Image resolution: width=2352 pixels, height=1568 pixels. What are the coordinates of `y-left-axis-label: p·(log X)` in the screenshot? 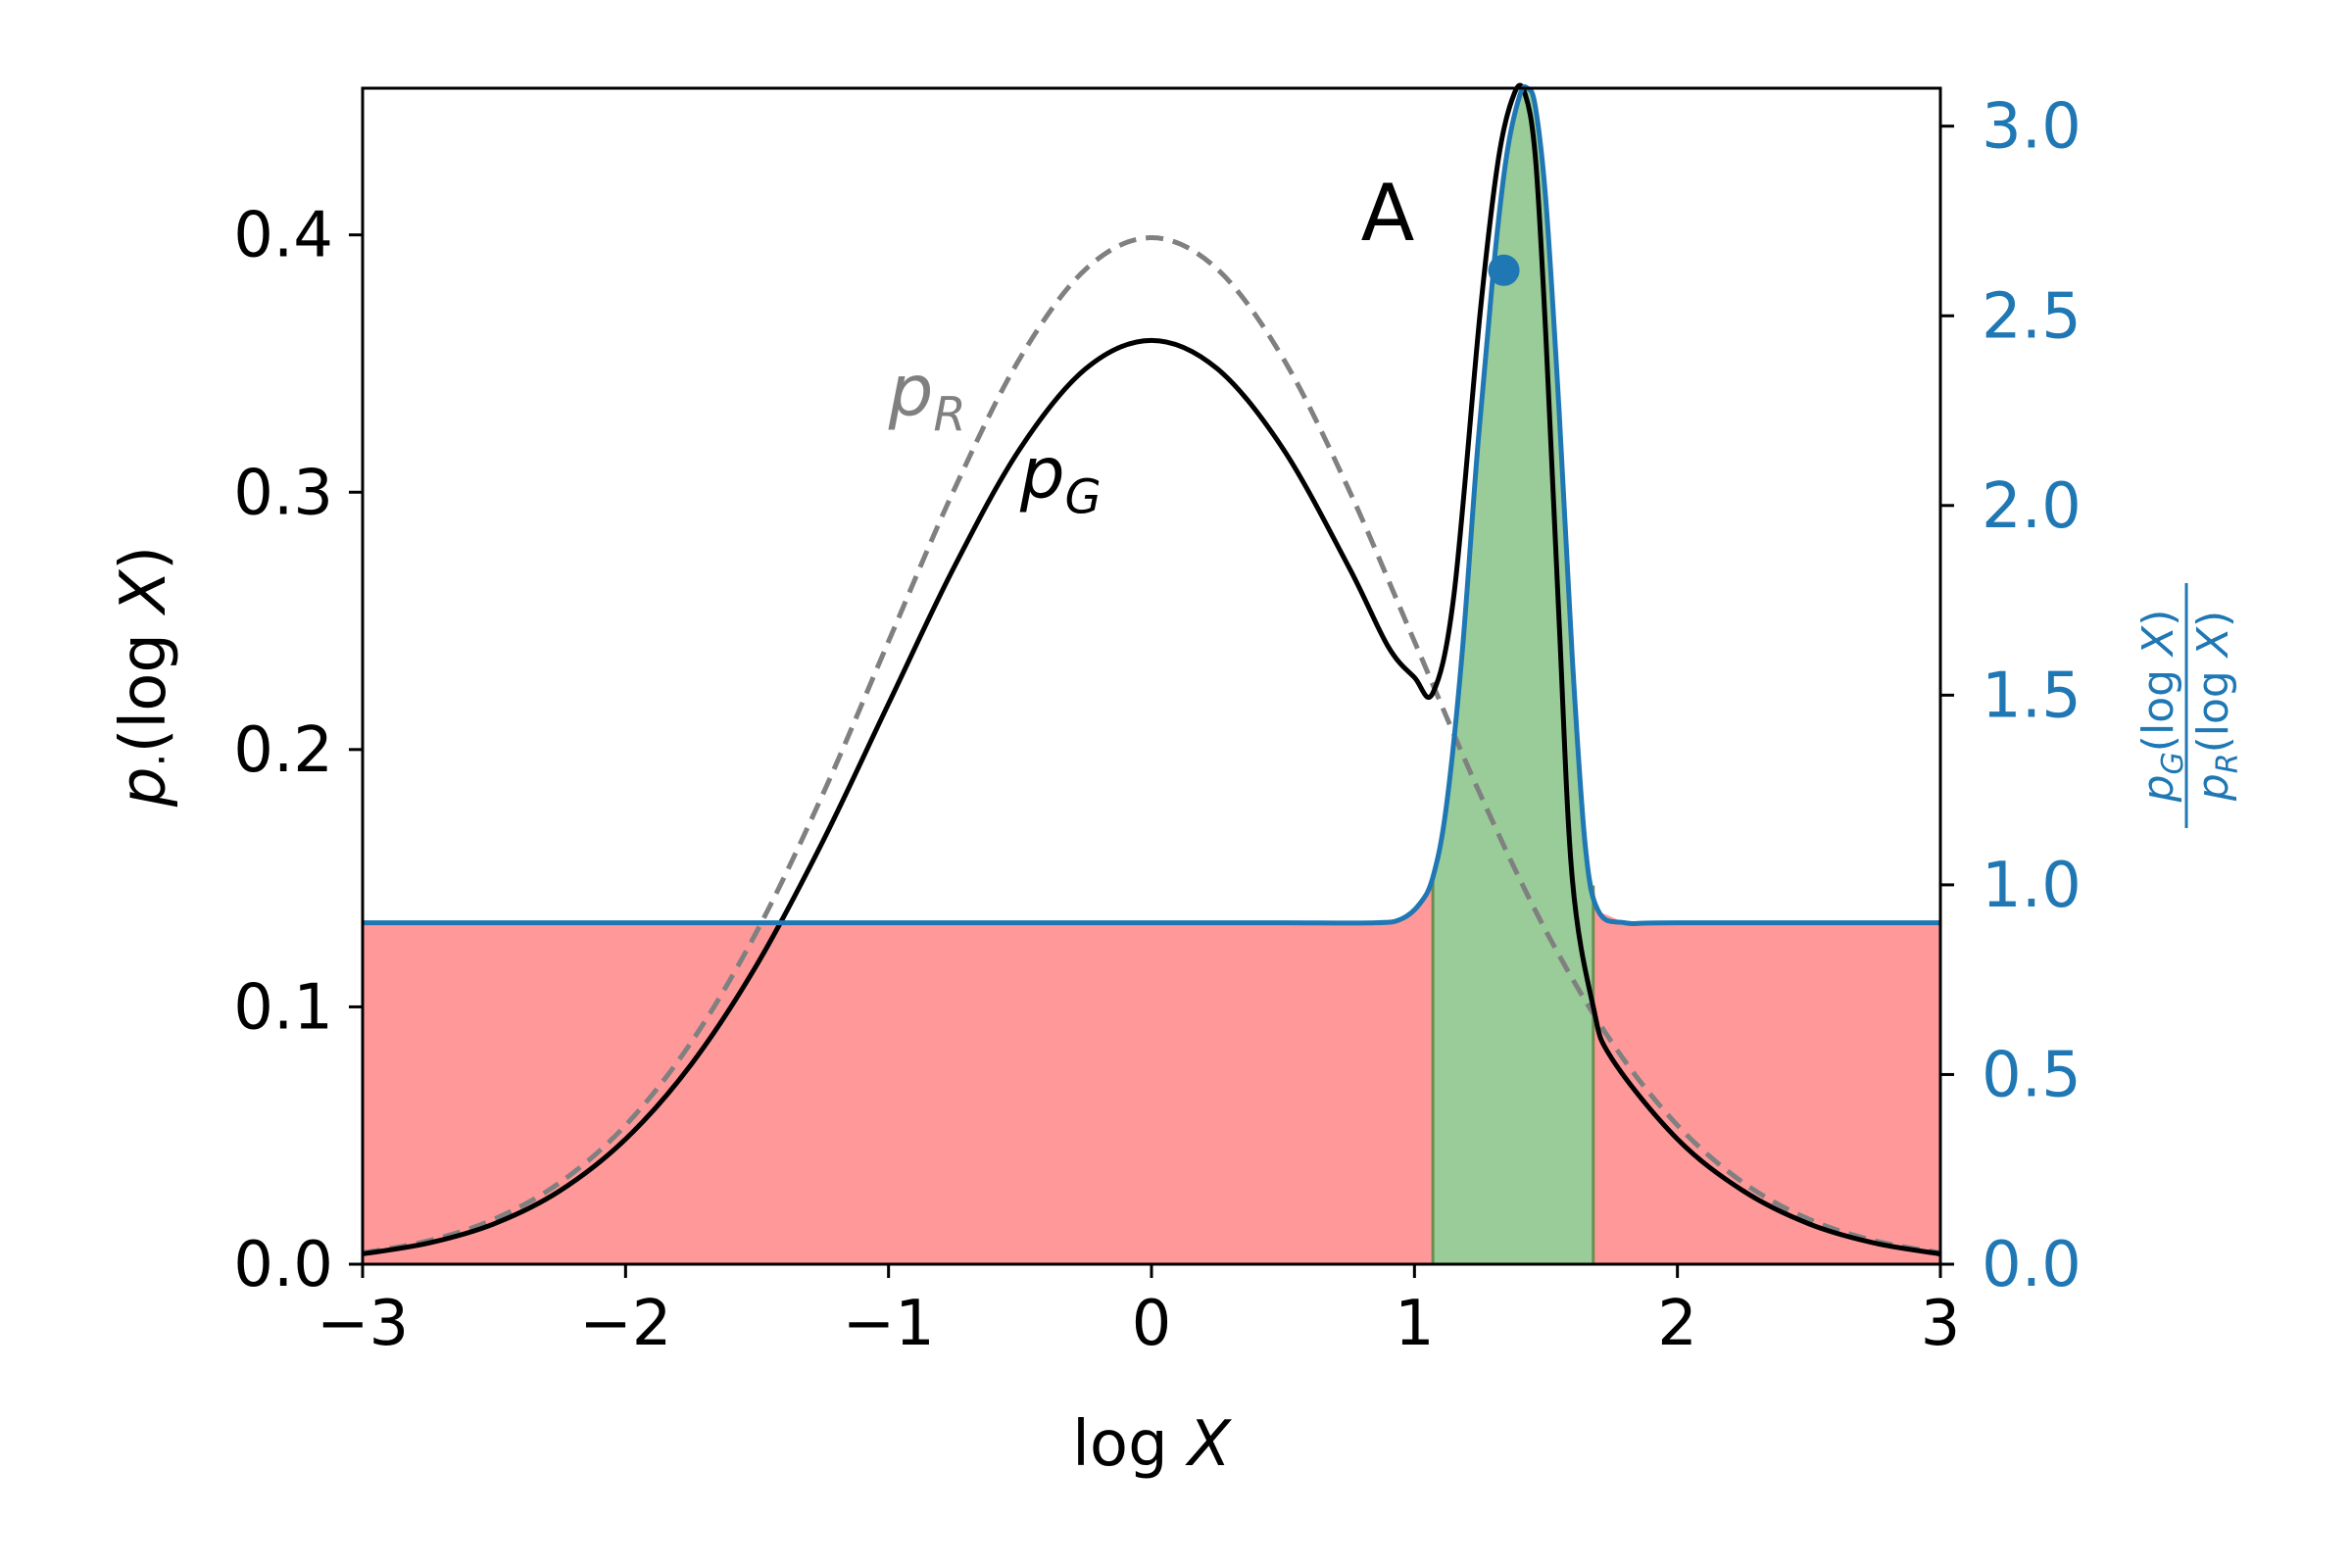 It's located at (147, 677).